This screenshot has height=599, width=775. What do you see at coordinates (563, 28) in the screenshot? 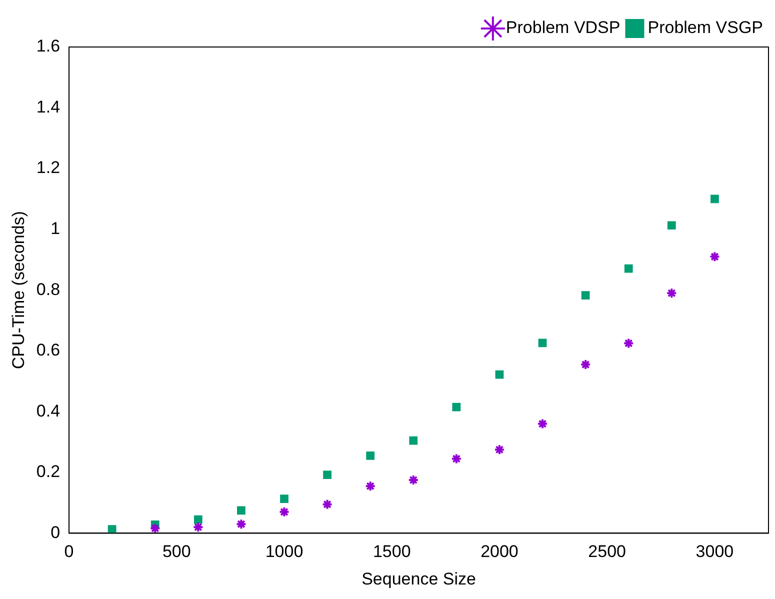
I see `legend-label: Problem VDSP` at bounding box center [563, 28].